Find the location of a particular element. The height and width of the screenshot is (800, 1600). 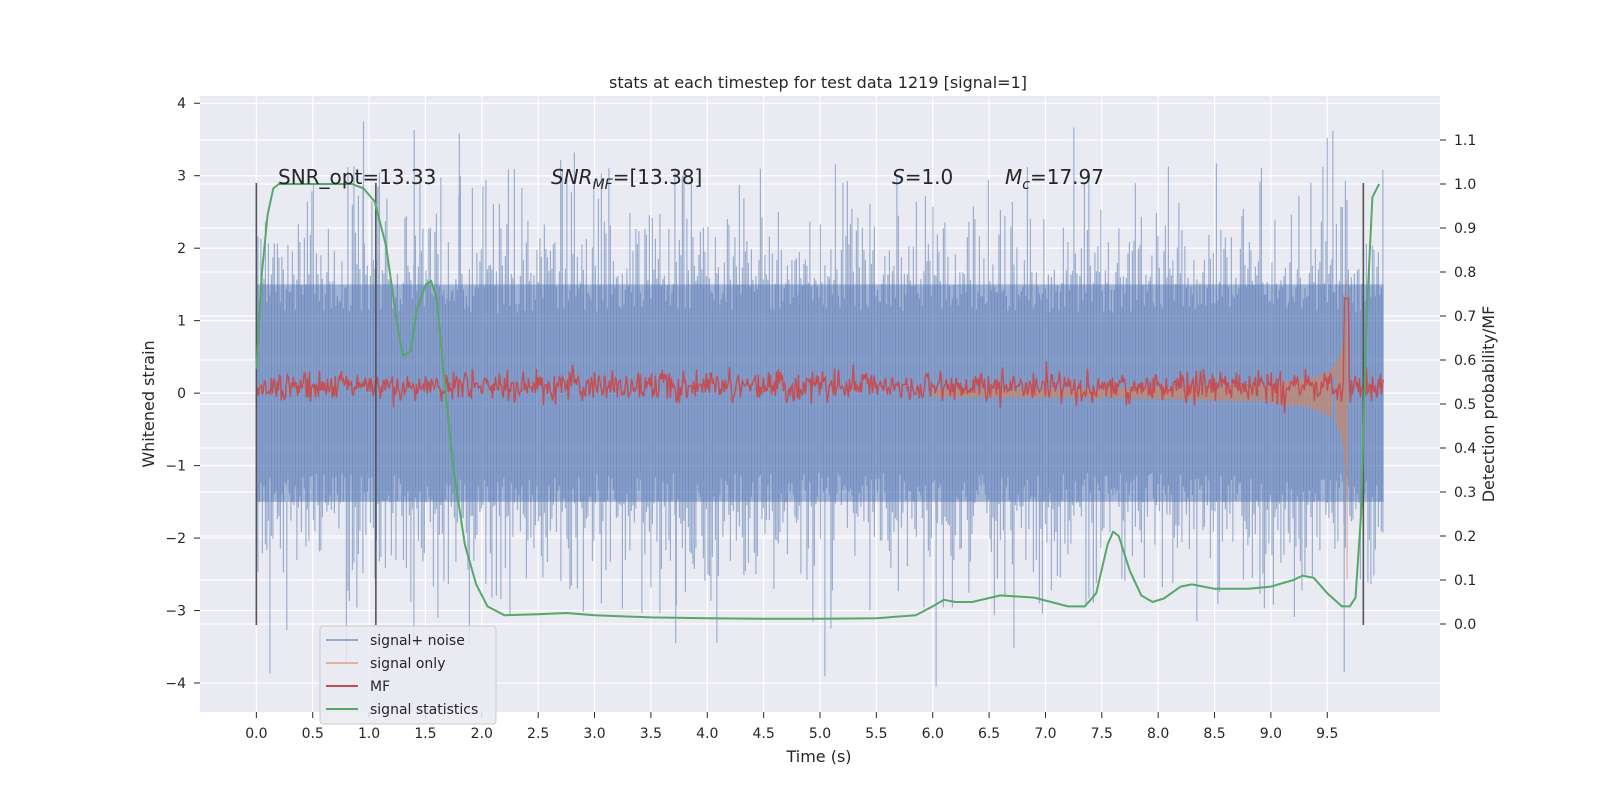

x-tick-label: 0.5 is located at coordinates (313, 734).